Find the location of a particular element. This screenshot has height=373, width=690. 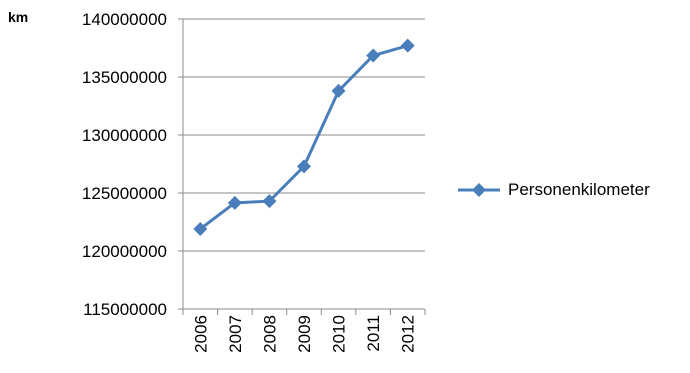

legend: Personenkilometer is located at coordinates (553, 190).